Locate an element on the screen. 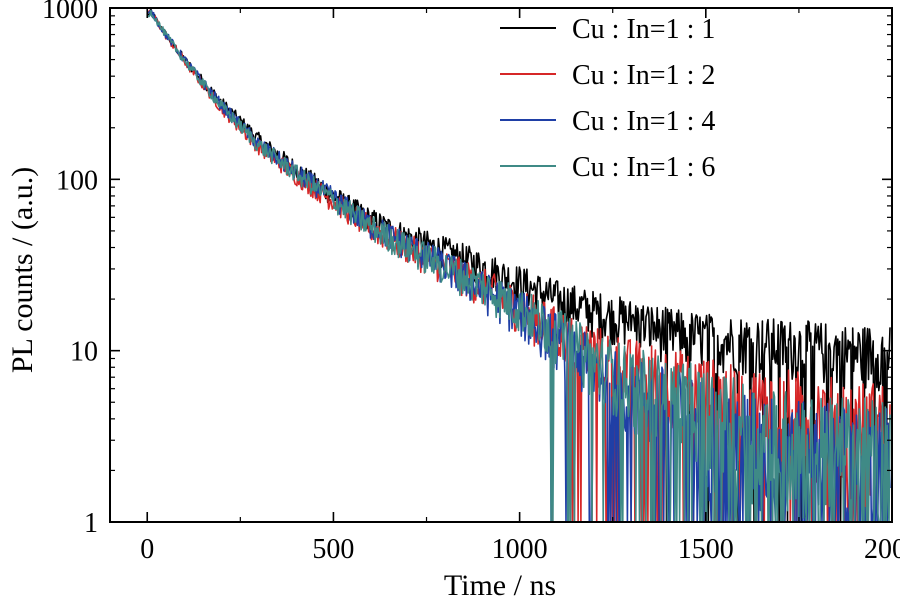 This screenshot has width=900, height=606. y-tick-label: 1000 is located at coordinates (70, 12).